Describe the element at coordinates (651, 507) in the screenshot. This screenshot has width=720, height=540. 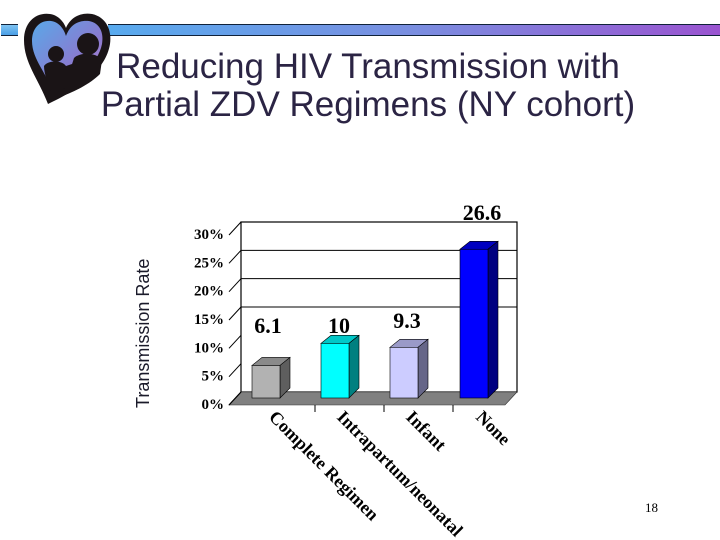
I see `page-number: 18` at that location.